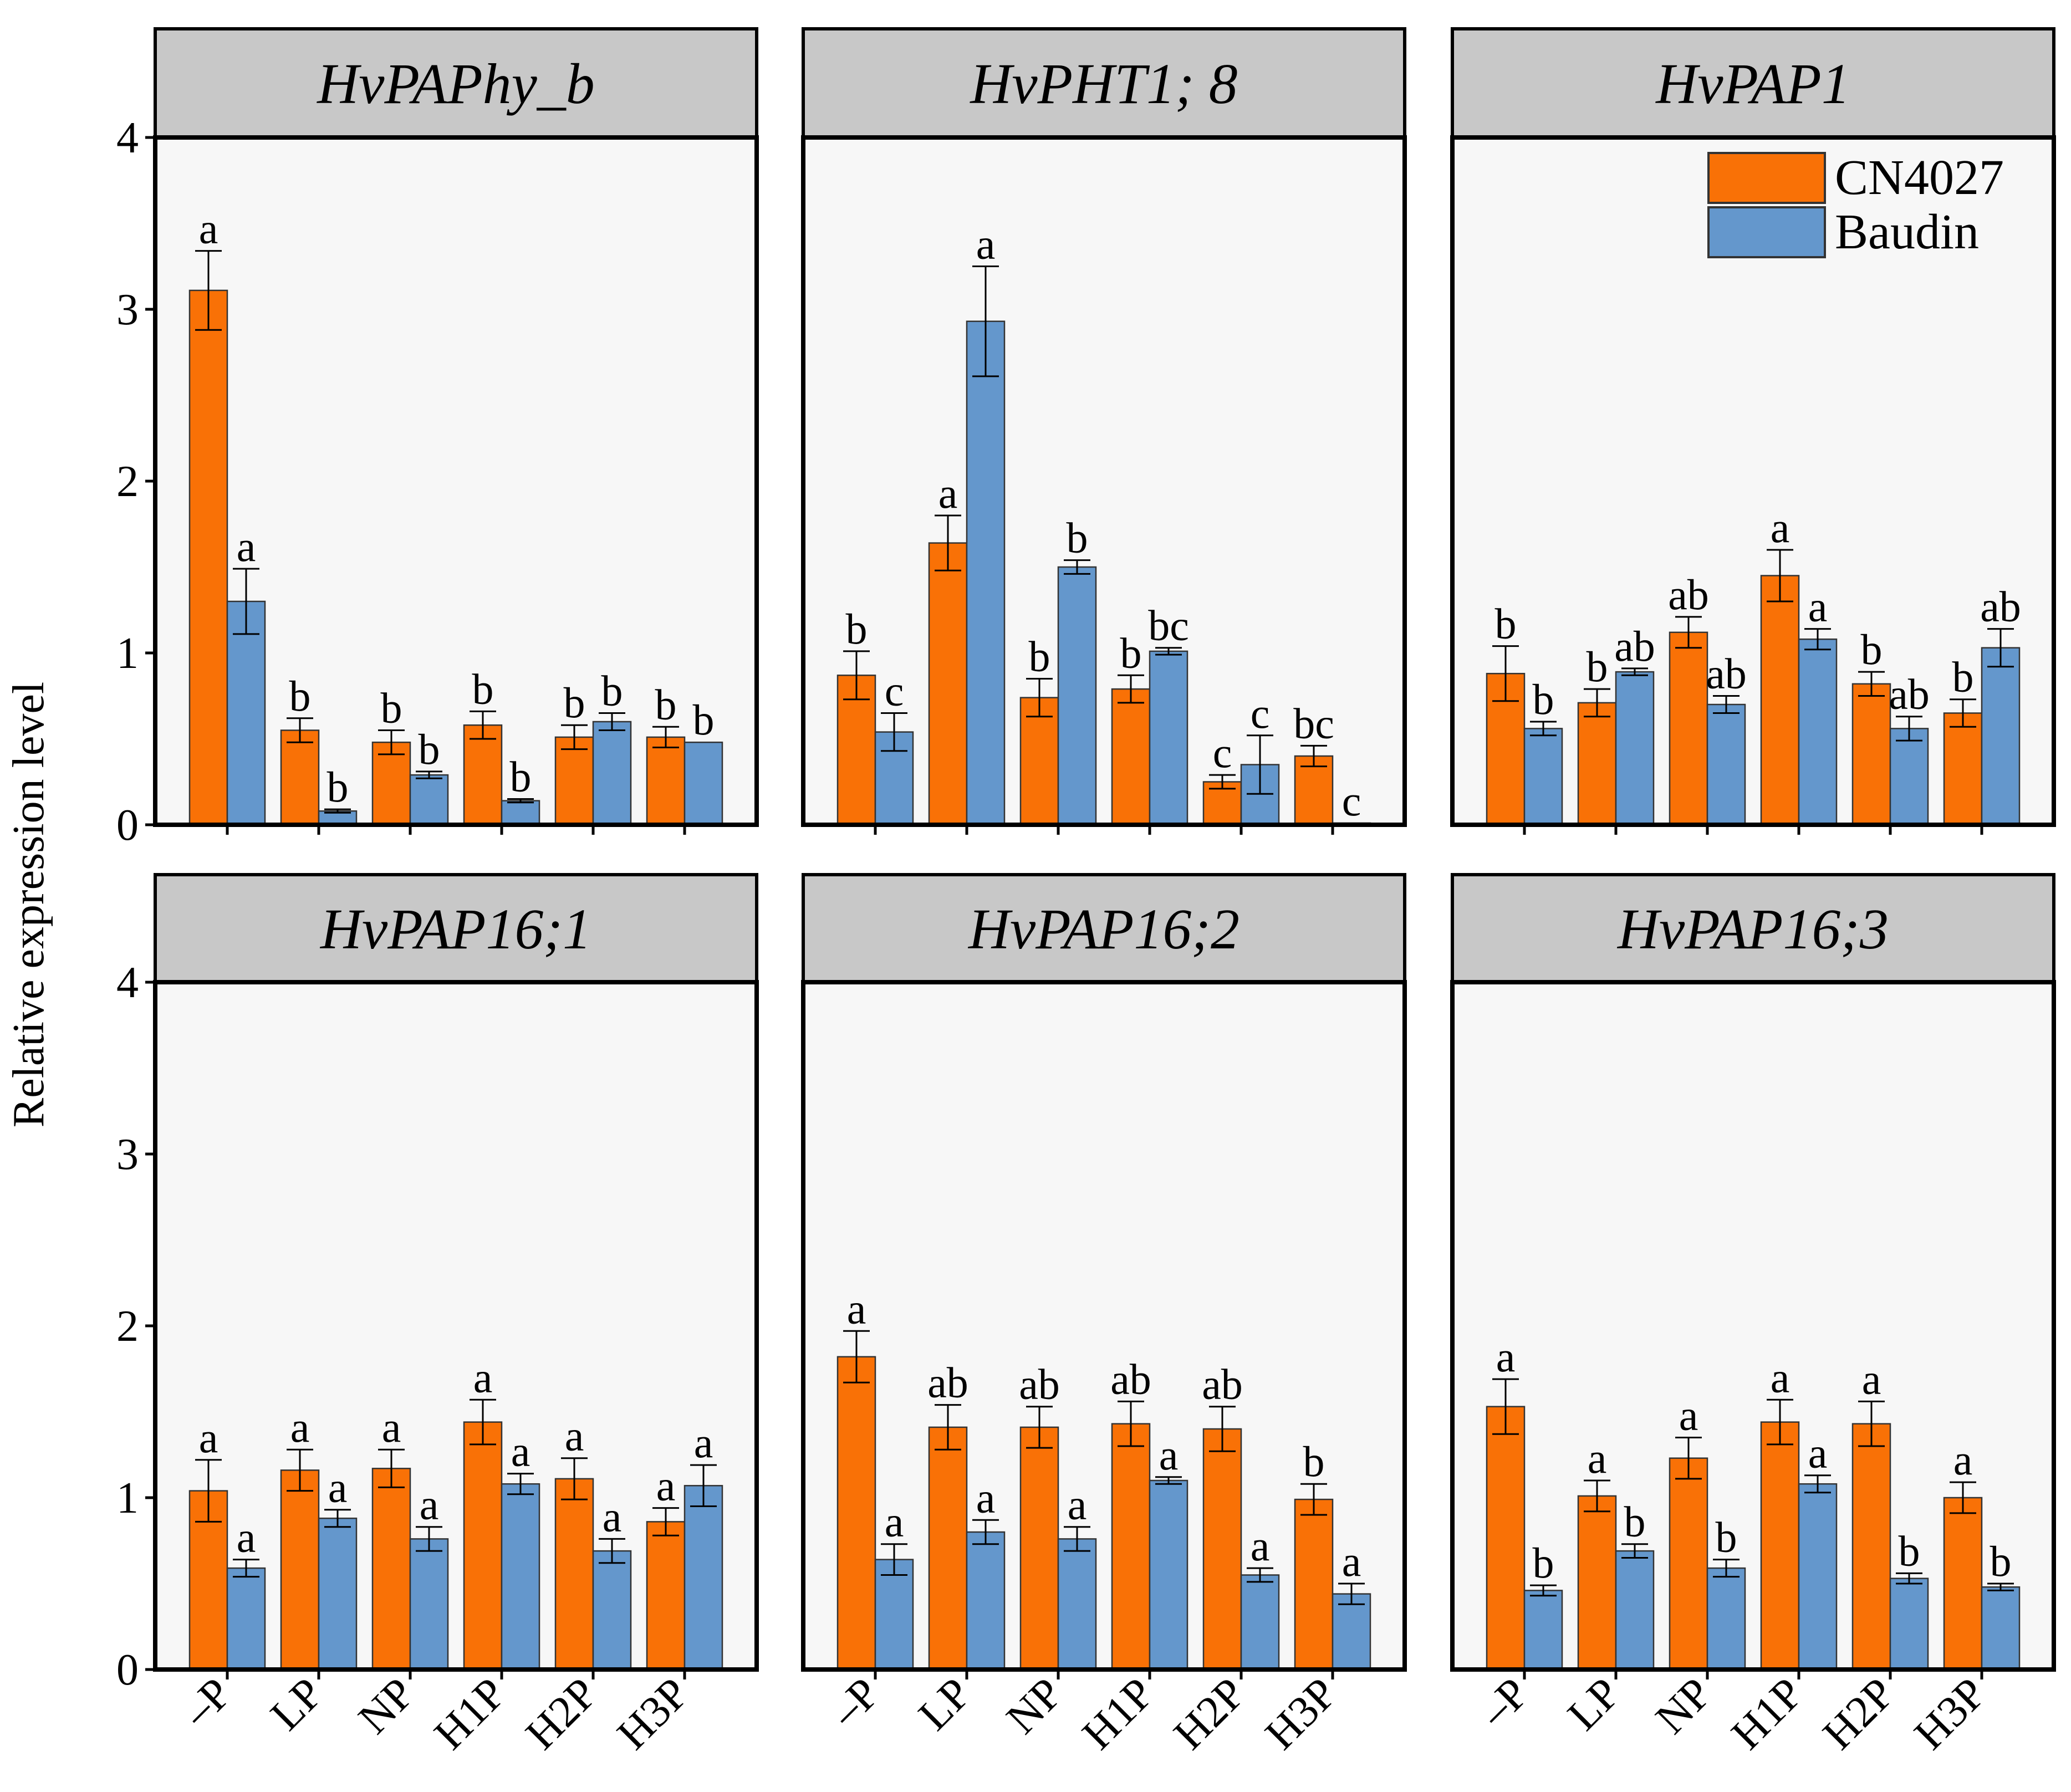 This screenshot has height=1792, width=2071. I want to click on panel-title: HvPAP16;1, so click(455, 929).